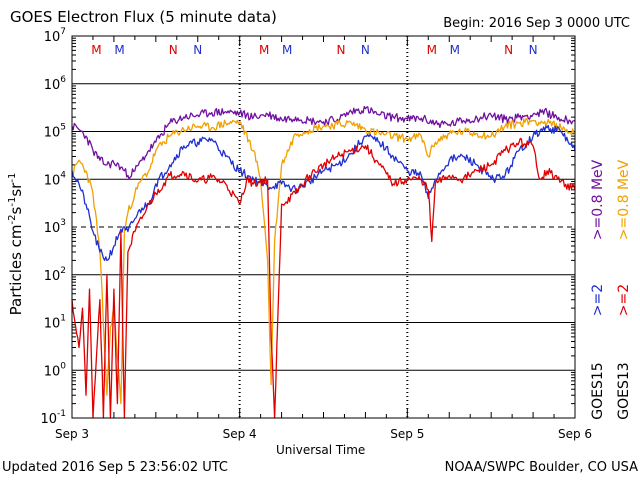 This screenshot has width=640, height=480. What do you see at coordinates (55, 36) in the screenshot?
I see `y-tick-label: 10⁷` at bounding box center [55, 36].